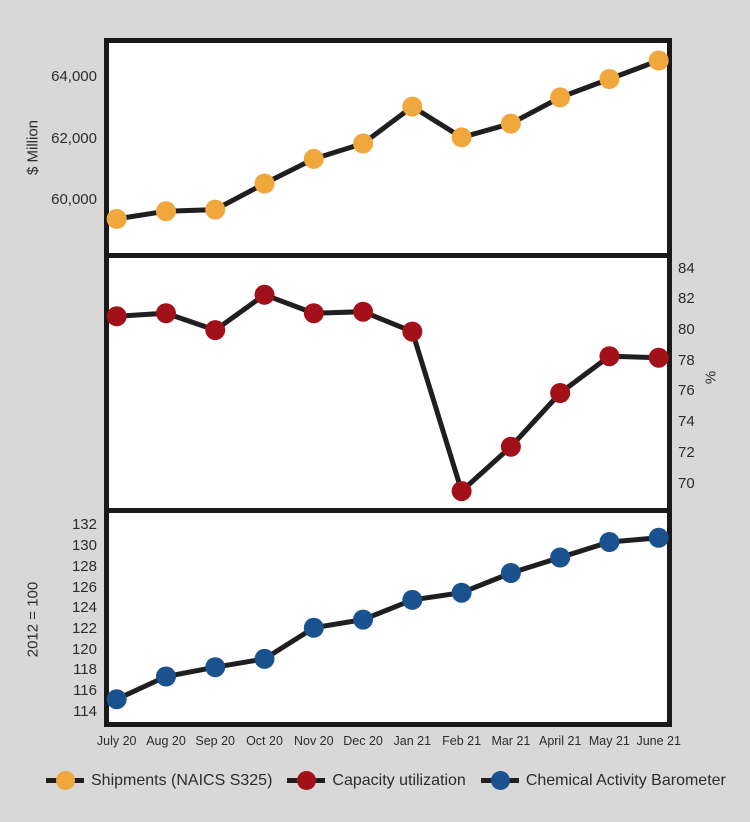 The width and height of the screenshot is (750, 822). Describe the element at coordinates (511, 741) in the screenshot. I see `x-tick-label: Mar 21` at that location.